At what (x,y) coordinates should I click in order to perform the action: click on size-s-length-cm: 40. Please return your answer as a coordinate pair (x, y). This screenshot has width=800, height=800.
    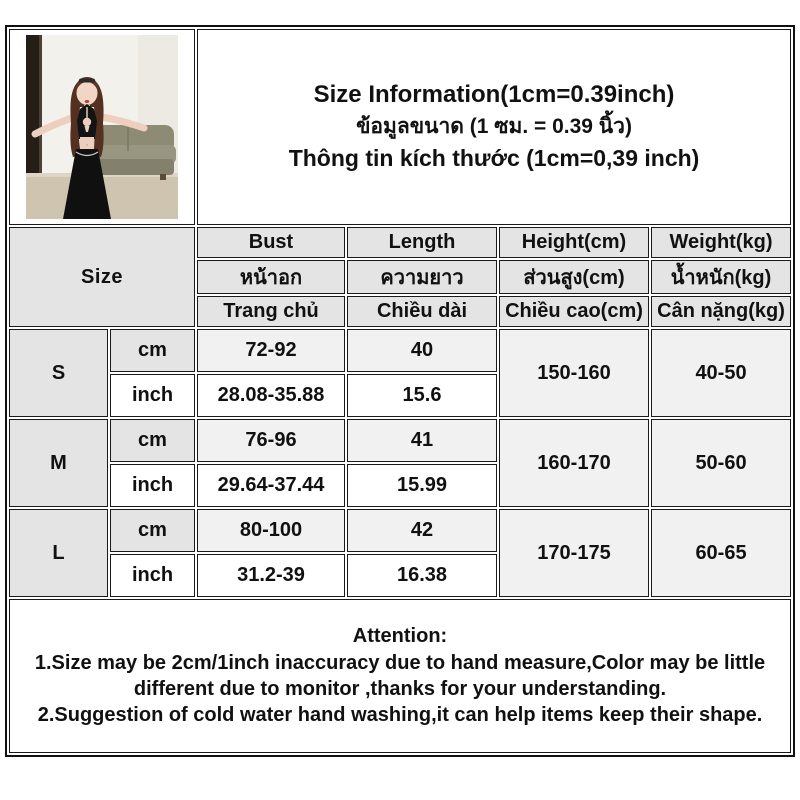
    Looking at the image, I should click on (422, 350).